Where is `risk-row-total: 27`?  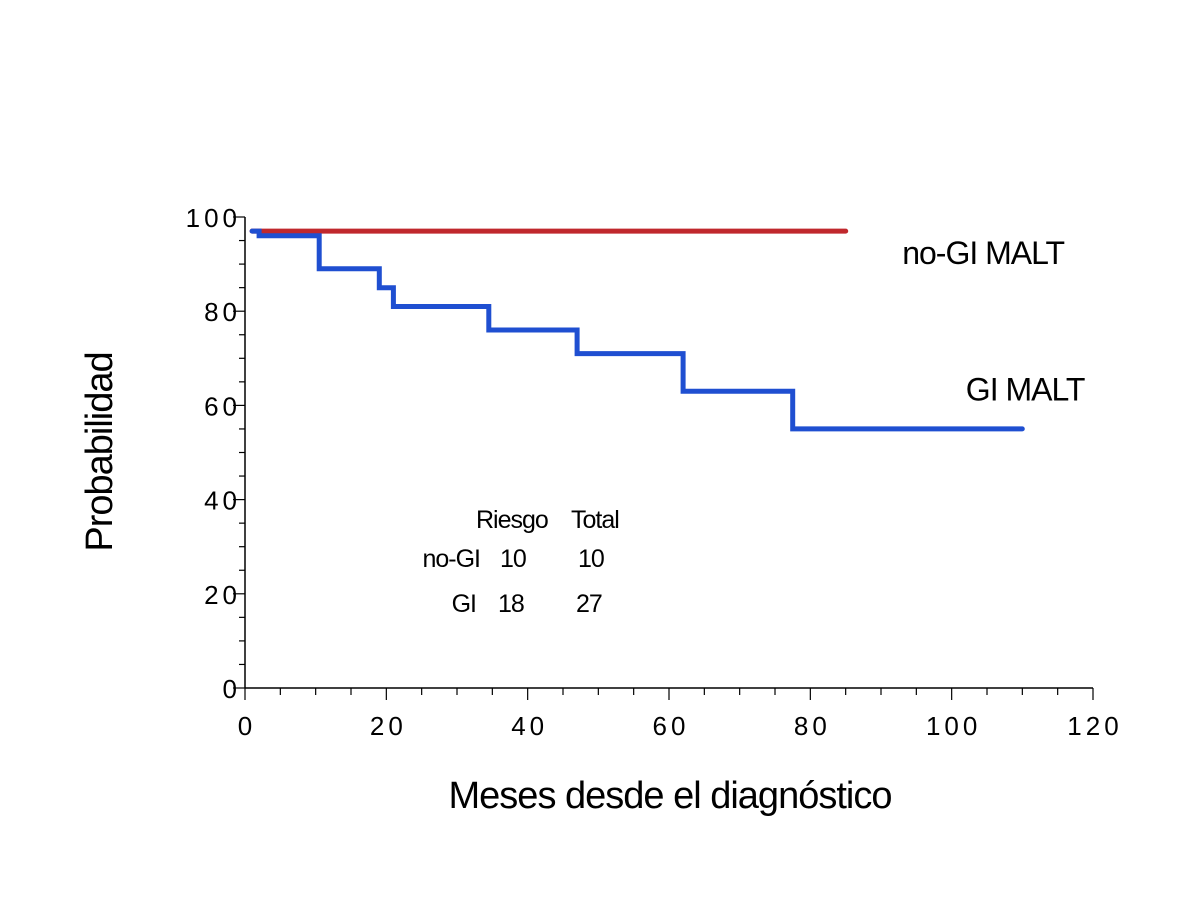 risk-row-total: 27 is located at coordinates (589, 604).